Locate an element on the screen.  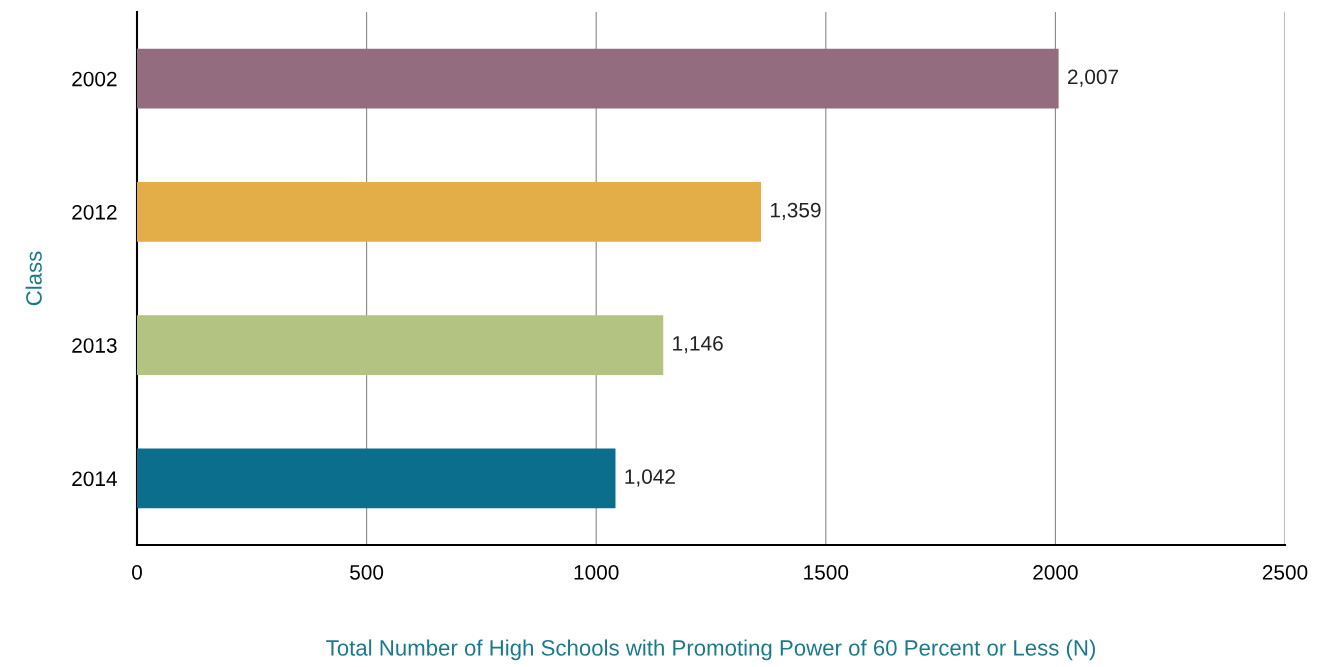
data-label: 1,146 is located at coordinates (698, 344).